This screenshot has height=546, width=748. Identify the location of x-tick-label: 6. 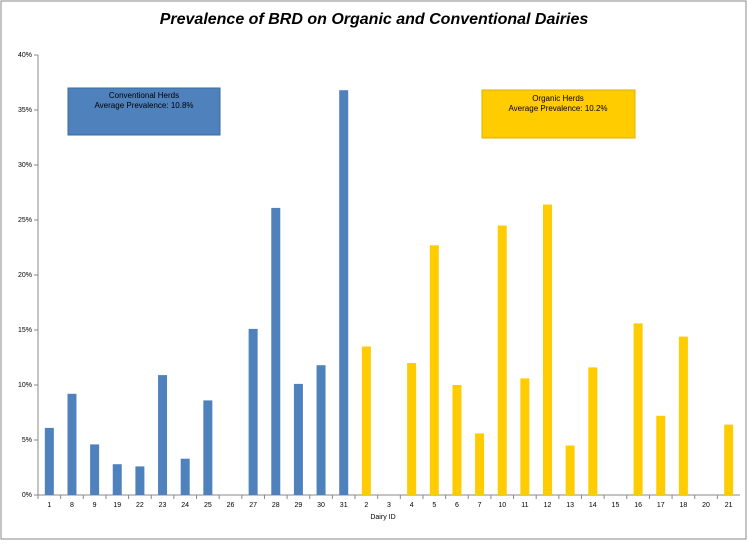
(457, 505).